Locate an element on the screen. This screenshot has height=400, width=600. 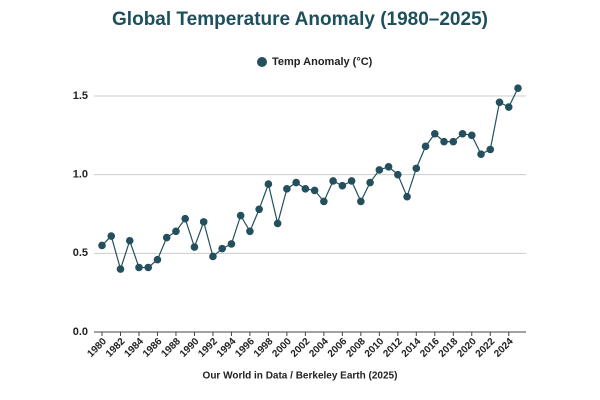
legend-label: Temp Anomaly (°C) is located at coordinates (322, 62).